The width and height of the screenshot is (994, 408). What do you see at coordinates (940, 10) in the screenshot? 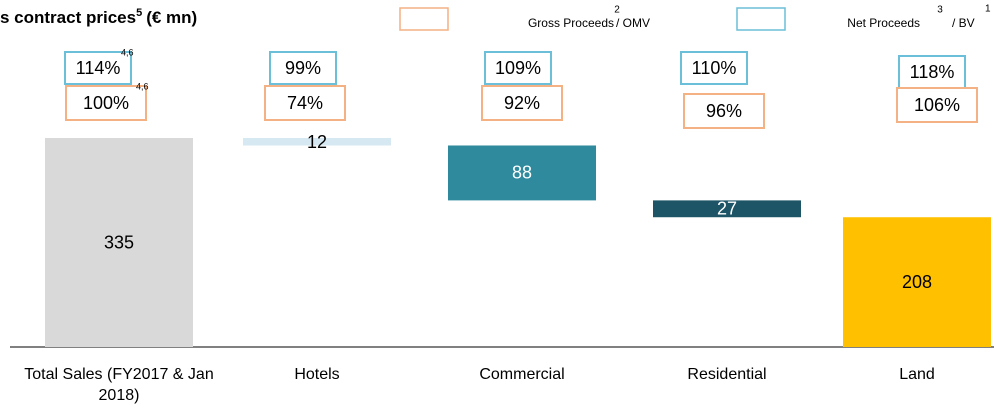
I see `legend-sup: 3` at bounding box center [940, 10].